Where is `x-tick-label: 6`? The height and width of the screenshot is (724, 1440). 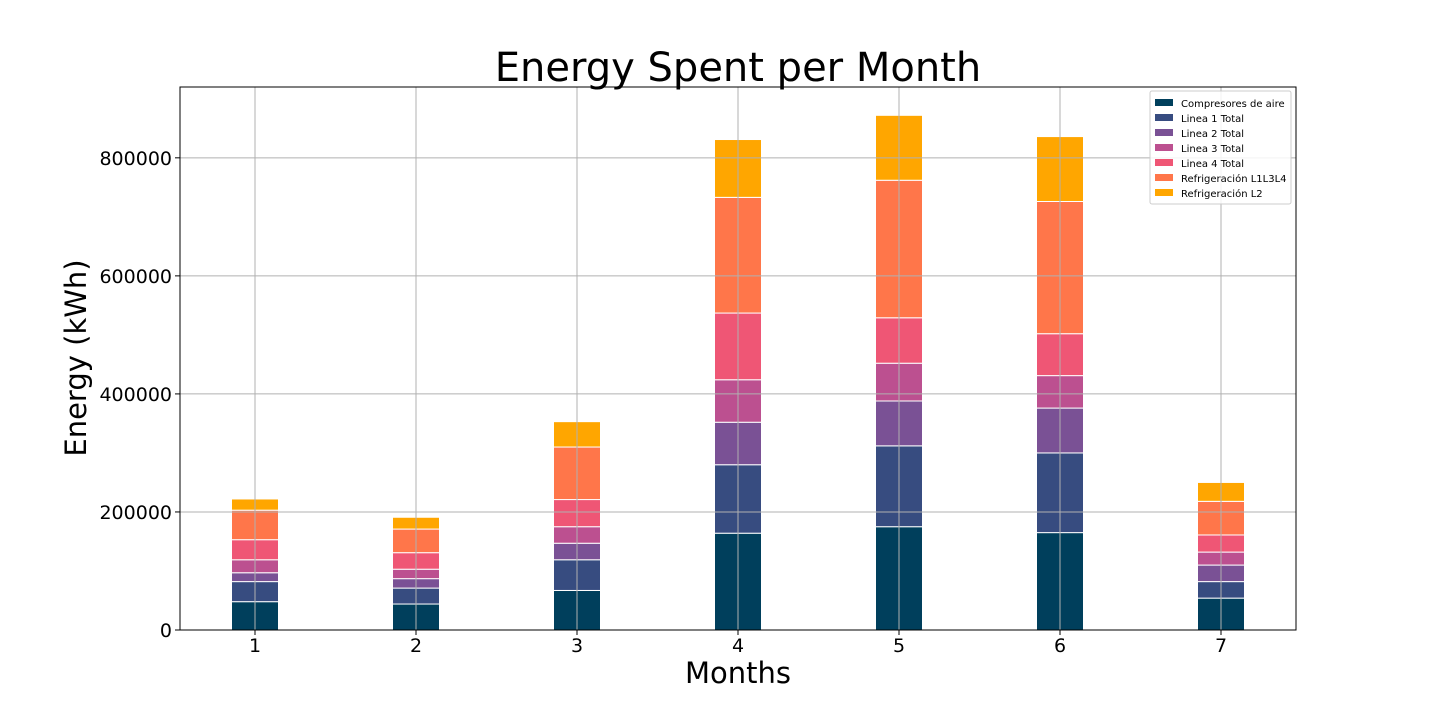
x-tick-label: 6 is located at coordinates (1060, 646).